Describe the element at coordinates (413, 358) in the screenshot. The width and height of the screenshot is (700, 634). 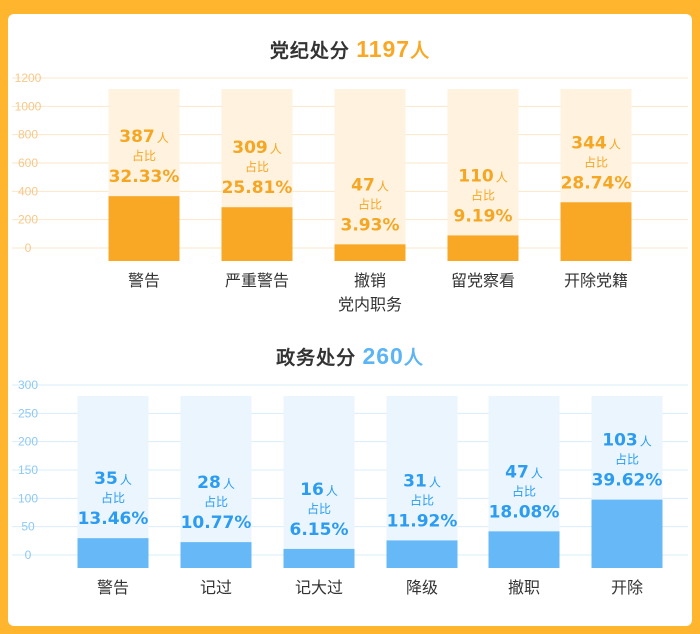
I see `chart2-title-unit: 人` at that location.